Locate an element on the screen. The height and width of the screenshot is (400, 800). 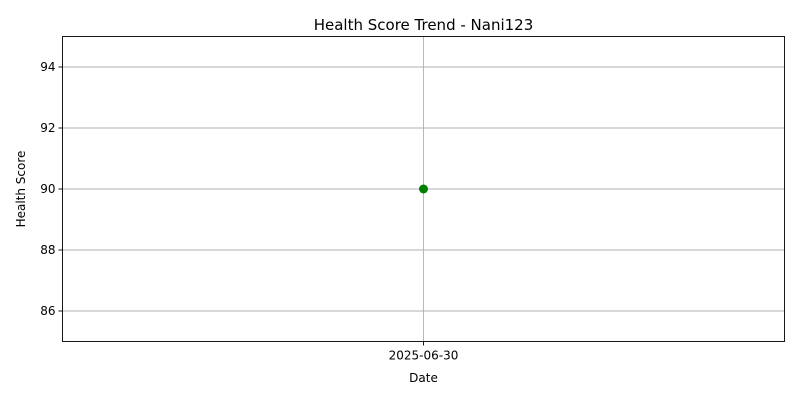
y-tick-label: 90 is located at coordinates (47, 189).